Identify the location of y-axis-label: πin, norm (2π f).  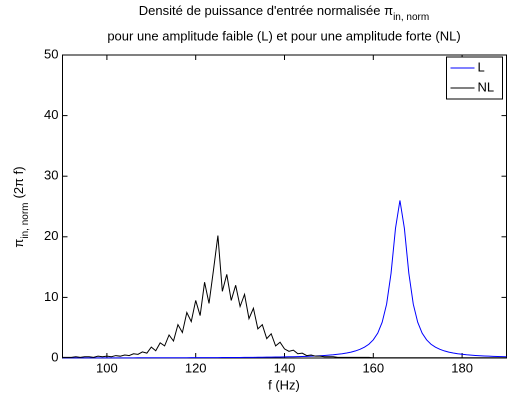
(20, 206).